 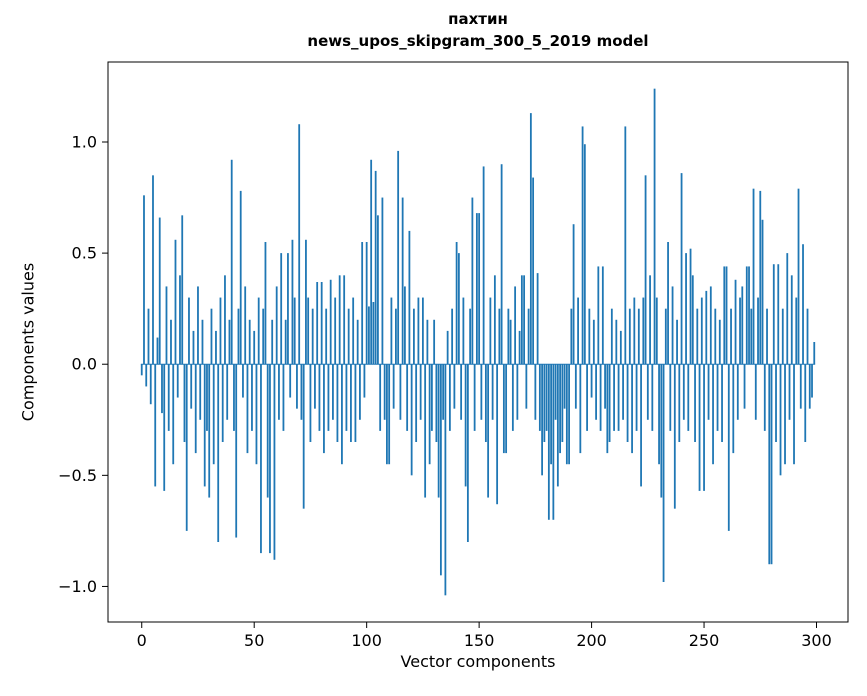 What do you see at coordinates (84, 142) in the screenshot?
I see `y-tick-label: 1.0` at bounding box center [84, 142].